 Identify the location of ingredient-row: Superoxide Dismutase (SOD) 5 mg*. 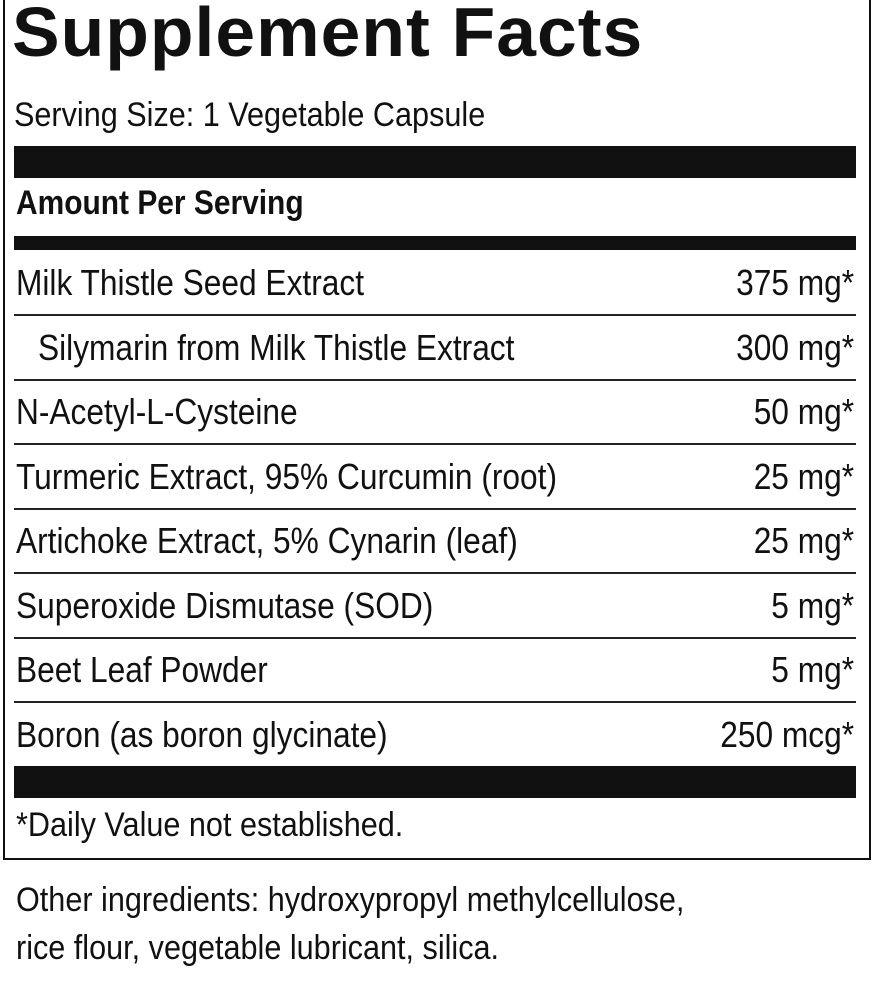
(435, 606).